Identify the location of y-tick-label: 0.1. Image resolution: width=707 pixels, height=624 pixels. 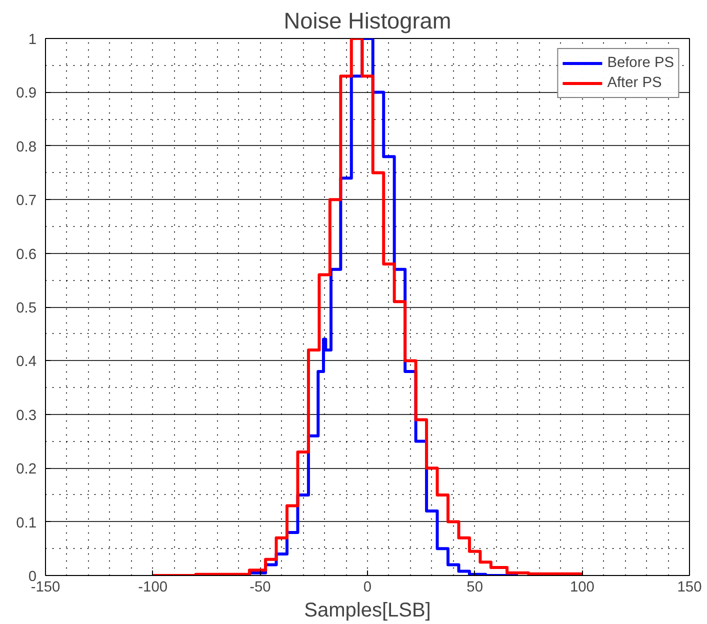
(26, 523).